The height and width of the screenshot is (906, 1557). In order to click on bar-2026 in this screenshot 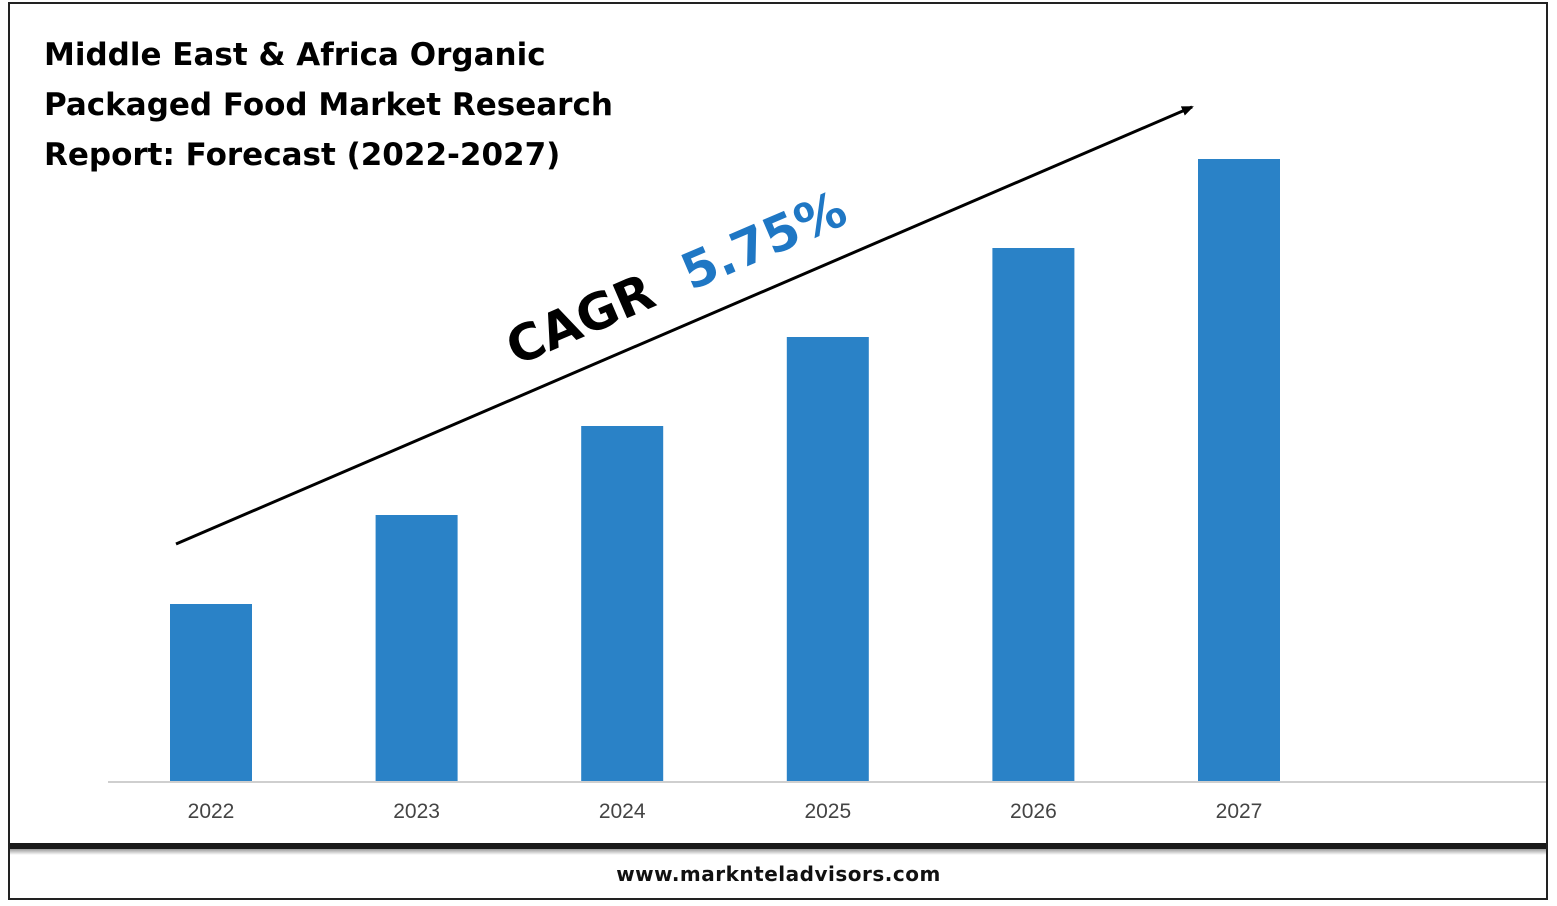, I will do `click(1033, 515)`.